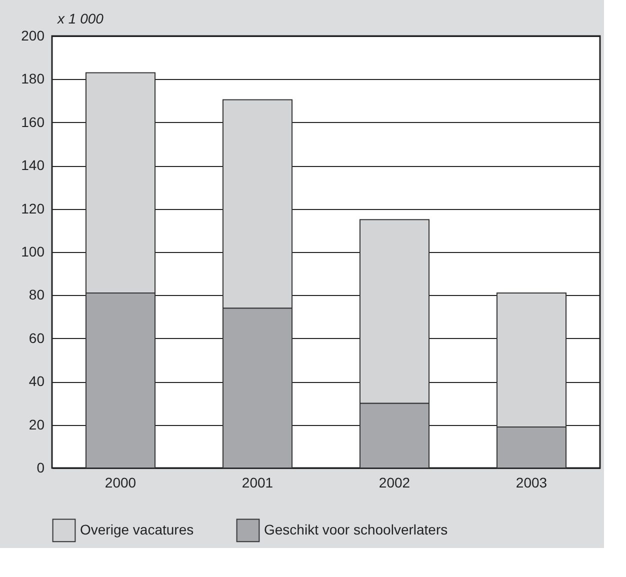 This screenshot has width=626, height=577. What do you see at coordinates (40, 468) in the screenshot?
I see `y-tick-label: 0` at bounding box center [40, 468].